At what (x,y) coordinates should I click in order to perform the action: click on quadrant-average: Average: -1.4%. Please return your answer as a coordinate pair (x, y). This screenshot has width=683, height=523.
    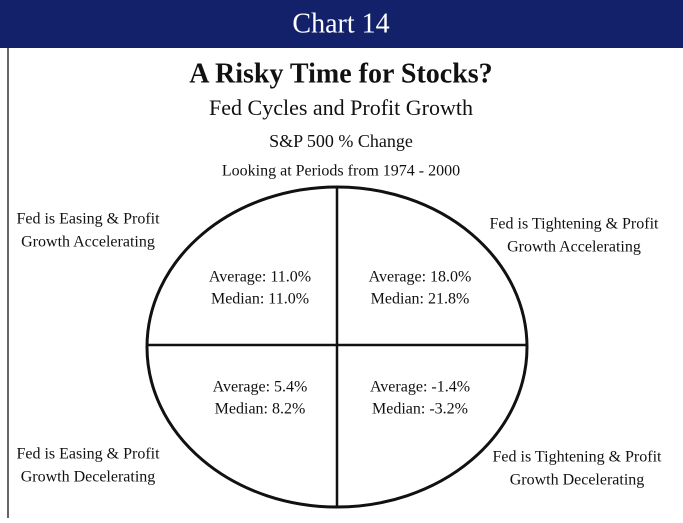
    Looking at the image, I should click on (420, 387).